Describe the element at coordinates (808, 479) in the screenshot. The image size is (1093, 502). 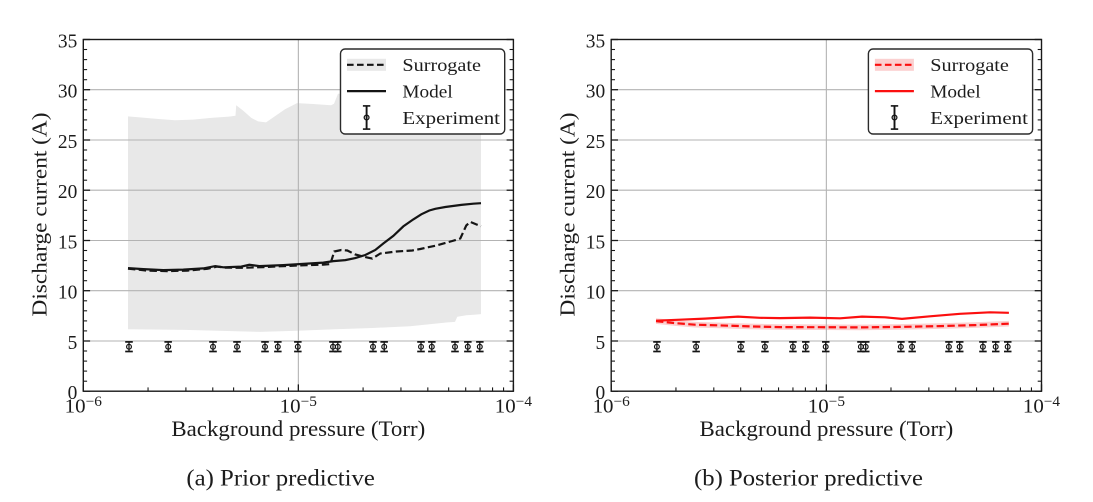
I see `svg-text: (b) Posterior predictive` at that location.